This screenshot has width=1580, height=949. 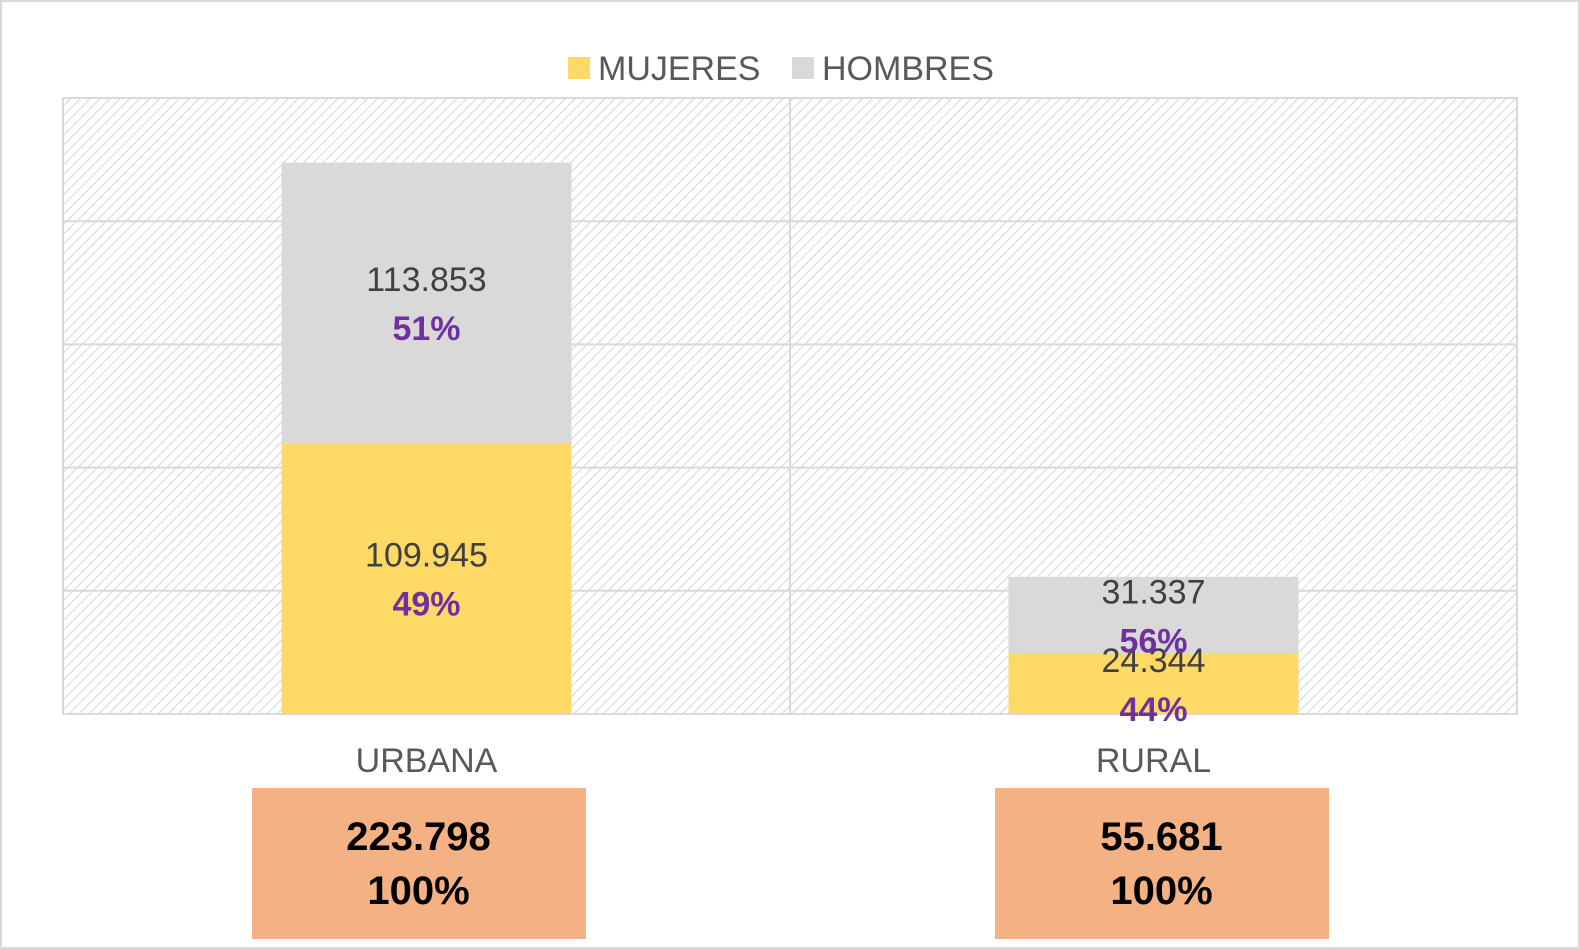 What do you see at coordinates (783, 761) in the screenshot?
I see `category-labels: URBANA RURAL` at bounding box center [783, 761].